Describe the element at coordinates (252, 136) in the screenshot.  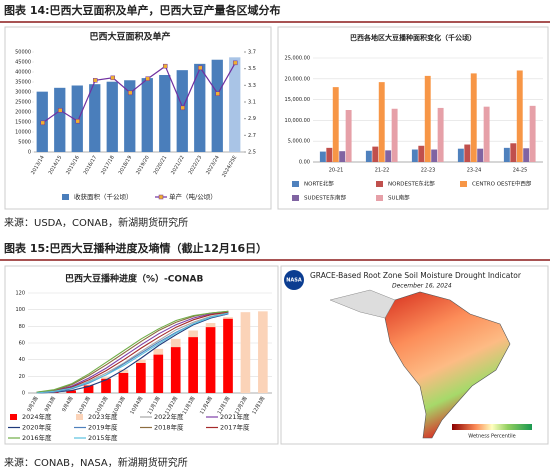
I see `y2-tick-label: 2.7` at that location.